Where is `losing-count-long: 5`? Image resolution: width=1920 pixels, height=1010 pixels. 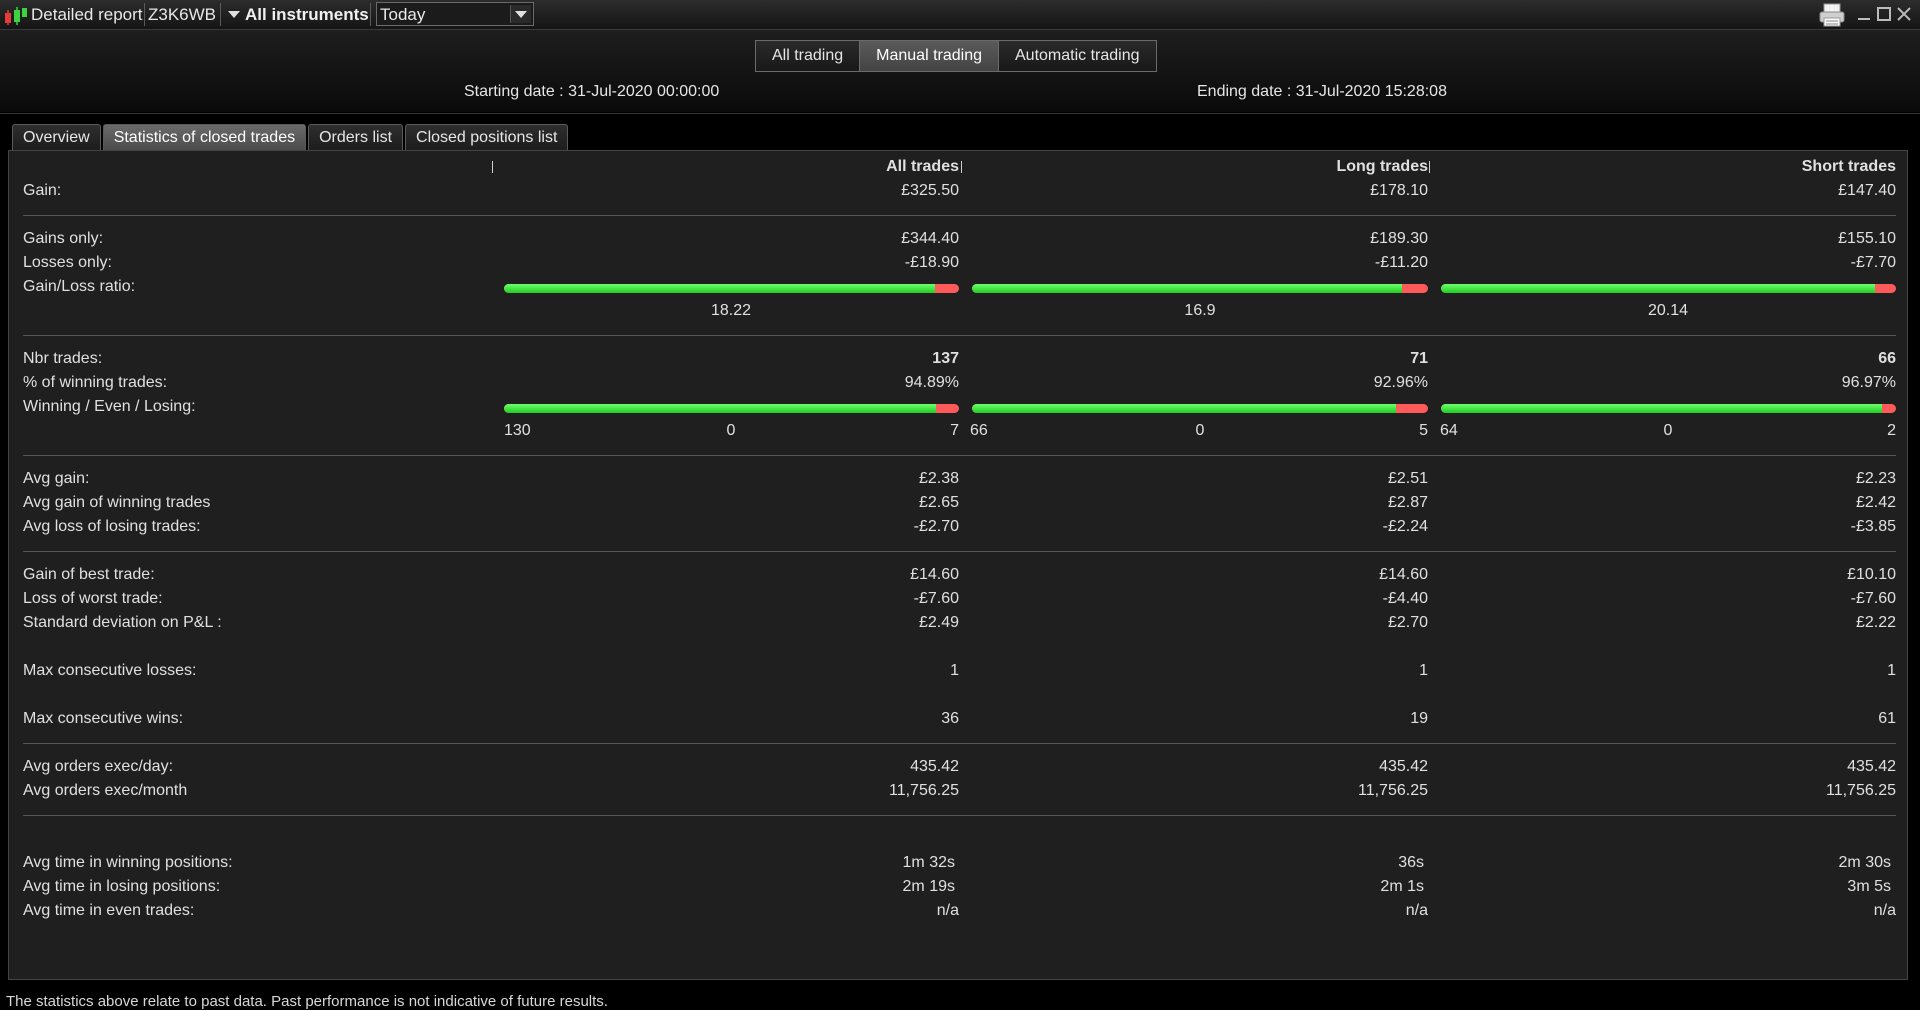
losing-count-long: 5 is located at coordinates (1423, 430).